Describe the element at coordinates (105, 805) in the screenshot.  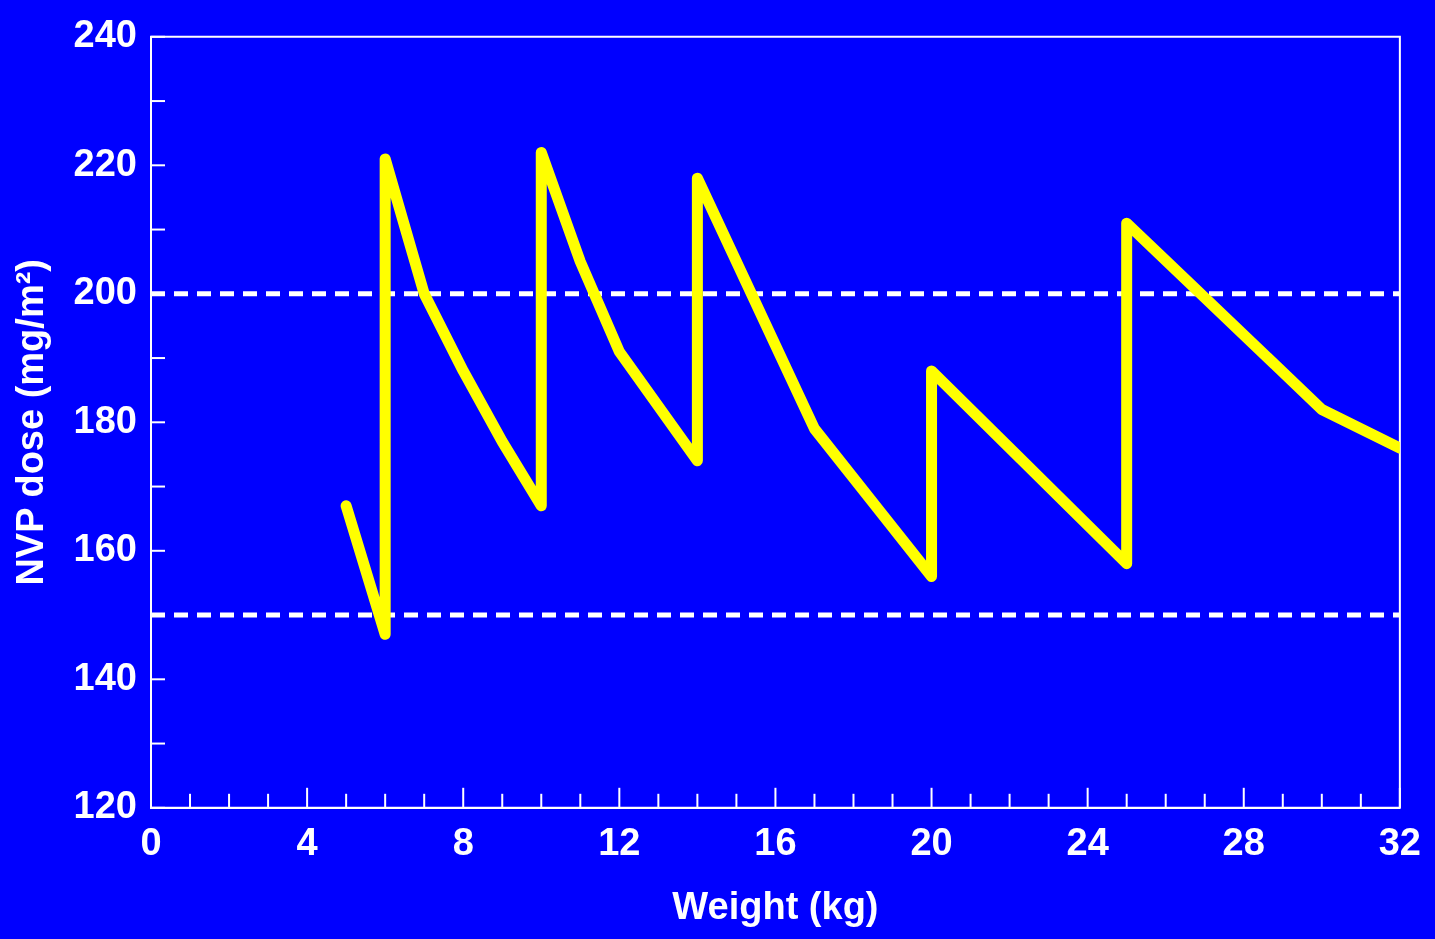
I see `y-tick-label: 120` at that location.